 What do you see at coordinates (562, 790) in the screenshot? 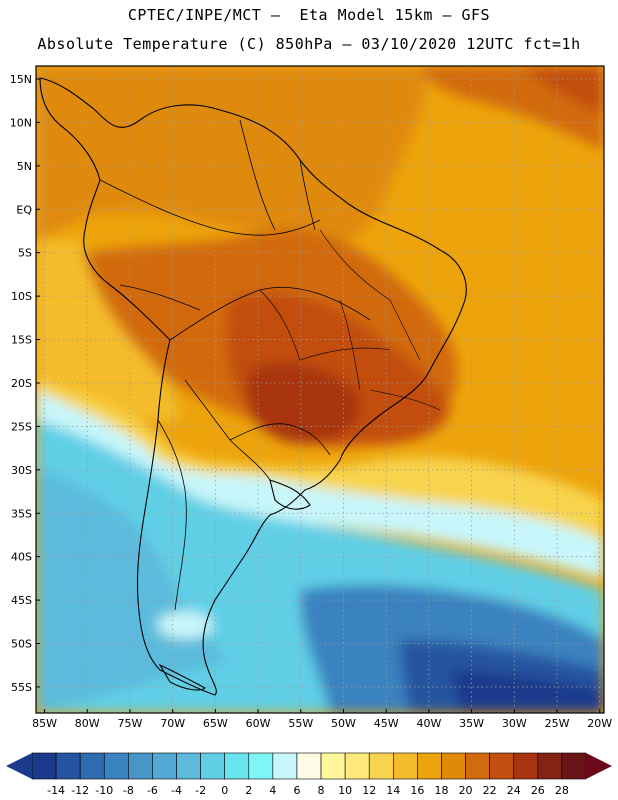
I see `colorbar-label: 28` at bounding box center [562, 790].